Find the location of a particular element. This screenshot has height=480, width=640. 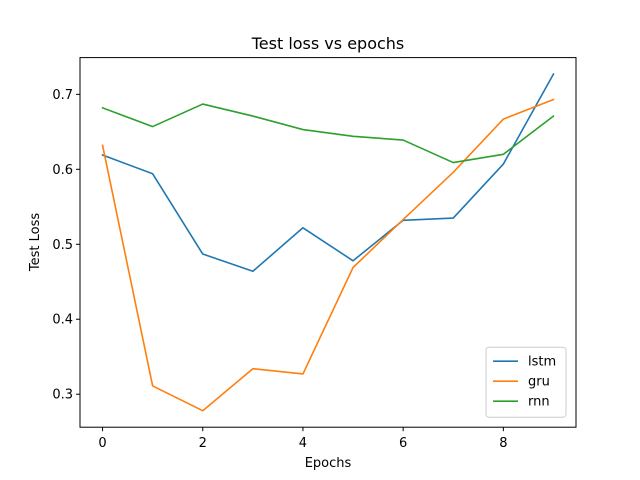

legend: lstm gru rnn is located at coordinates (526, 382).